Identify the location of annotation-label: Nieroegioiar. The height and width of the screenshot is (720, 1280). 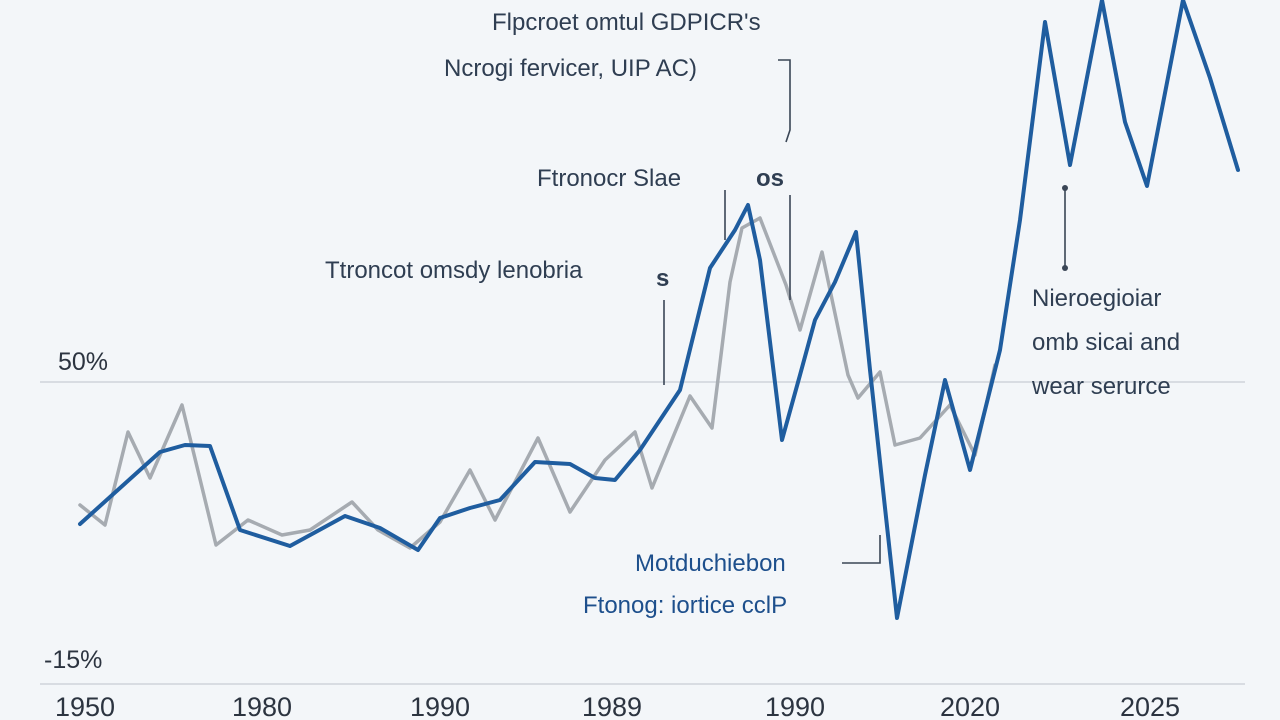
(1096, 298).